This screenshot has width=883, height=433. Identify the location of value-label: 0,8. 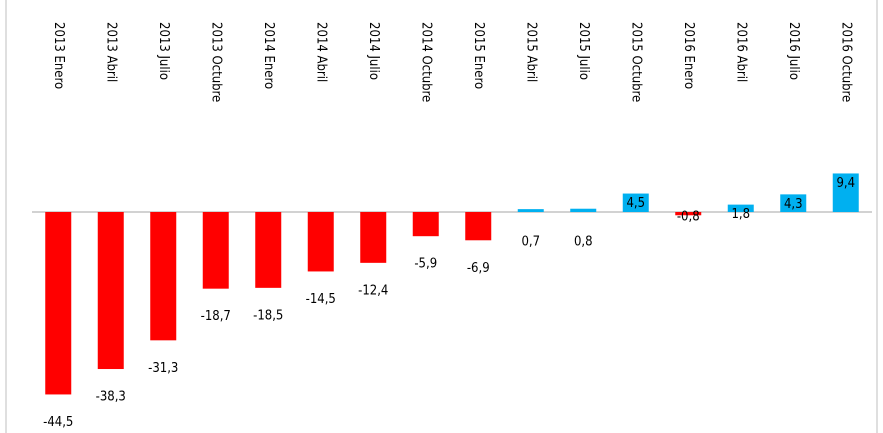
(583, 242).